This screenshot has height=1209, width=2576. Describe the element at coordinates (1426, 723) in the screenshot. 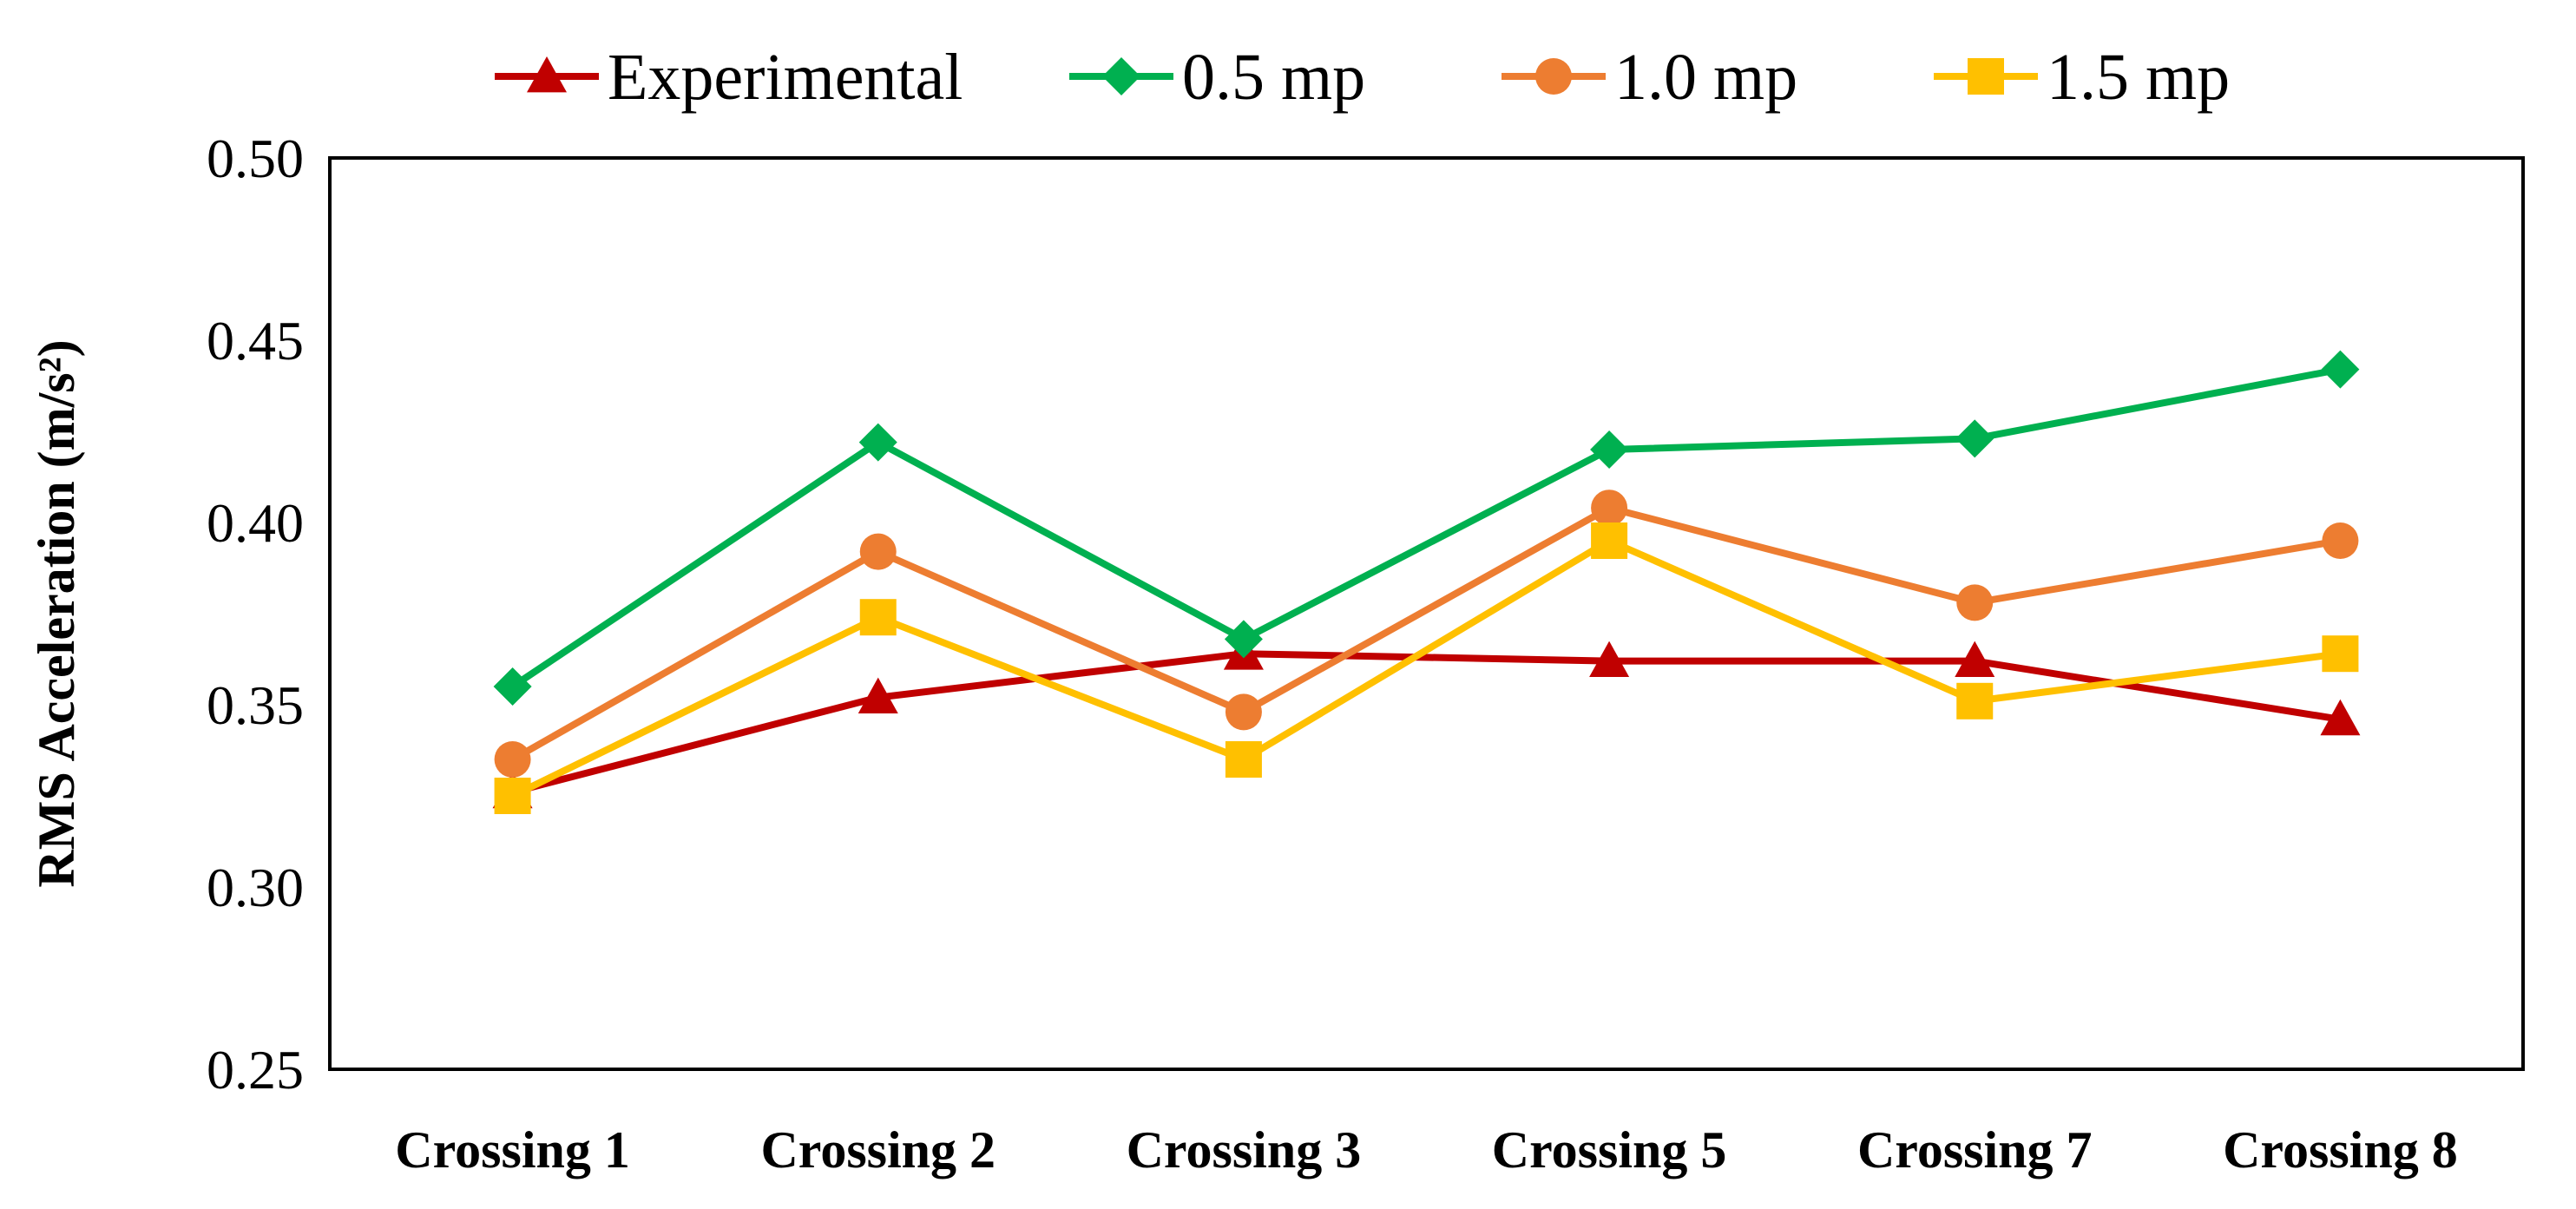

I see `series-line-experimental` at that location.